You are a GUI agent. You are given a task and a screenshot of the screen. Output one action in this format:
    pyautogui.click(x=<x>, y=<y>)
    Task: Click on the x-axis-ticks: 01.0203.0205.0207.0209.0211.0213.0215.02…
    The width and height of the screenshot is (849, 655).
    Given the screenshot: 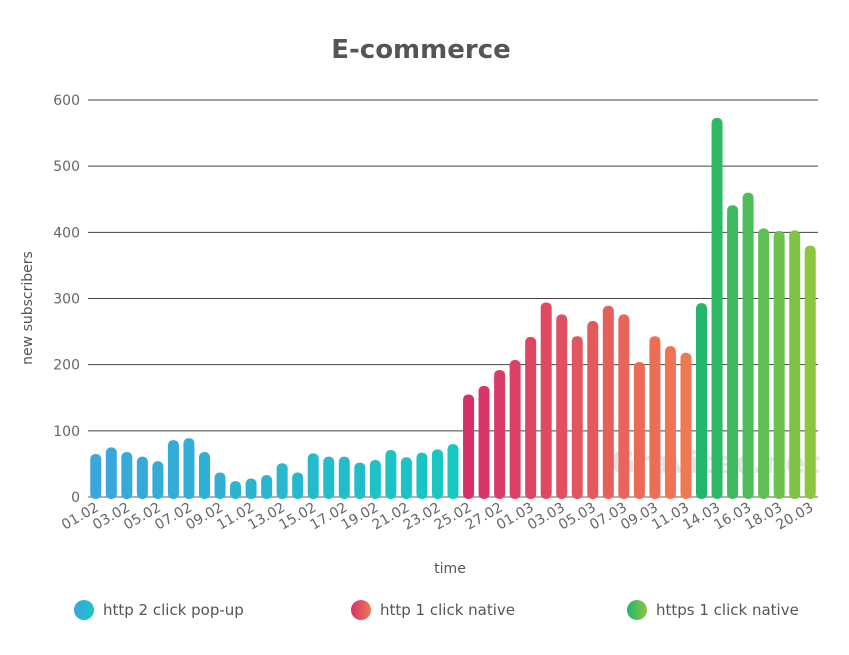 What is the action you would take?
    pyautogui.click(x=437, y=517)
    